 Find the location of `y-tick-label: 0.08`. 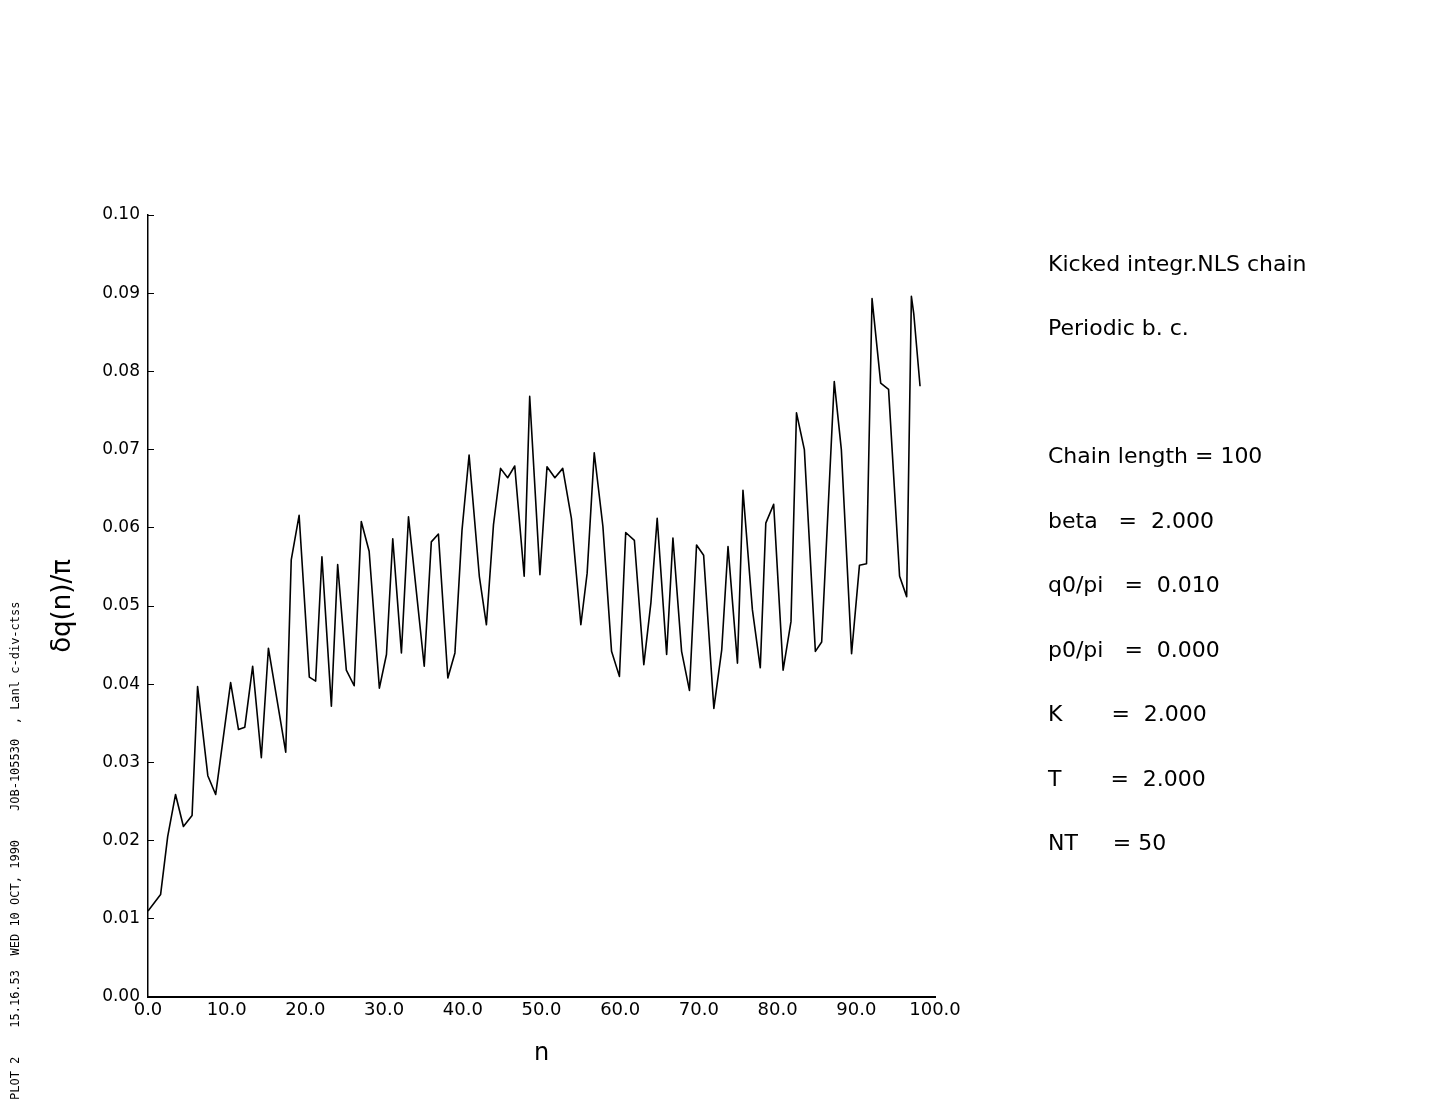

y-tick-label: 0.08 is located at coordinates (121, 369).